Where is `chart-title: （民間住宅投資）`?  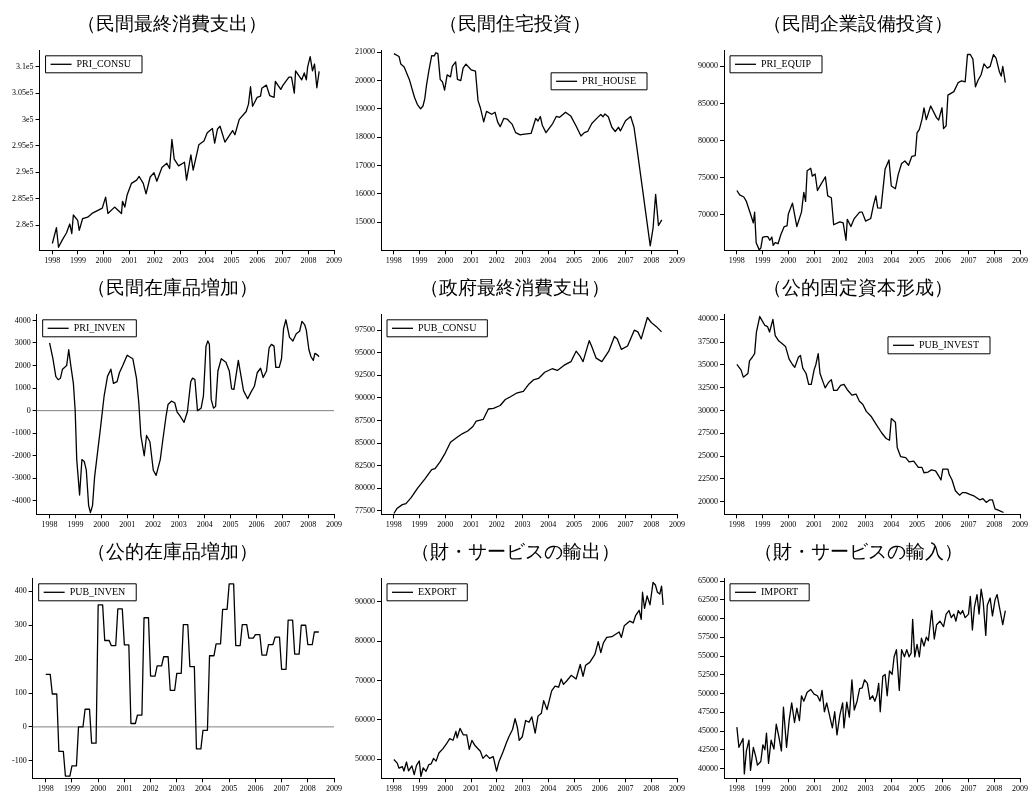 chart-title: （民間住宅投資） is located at coordinates (515, 23).